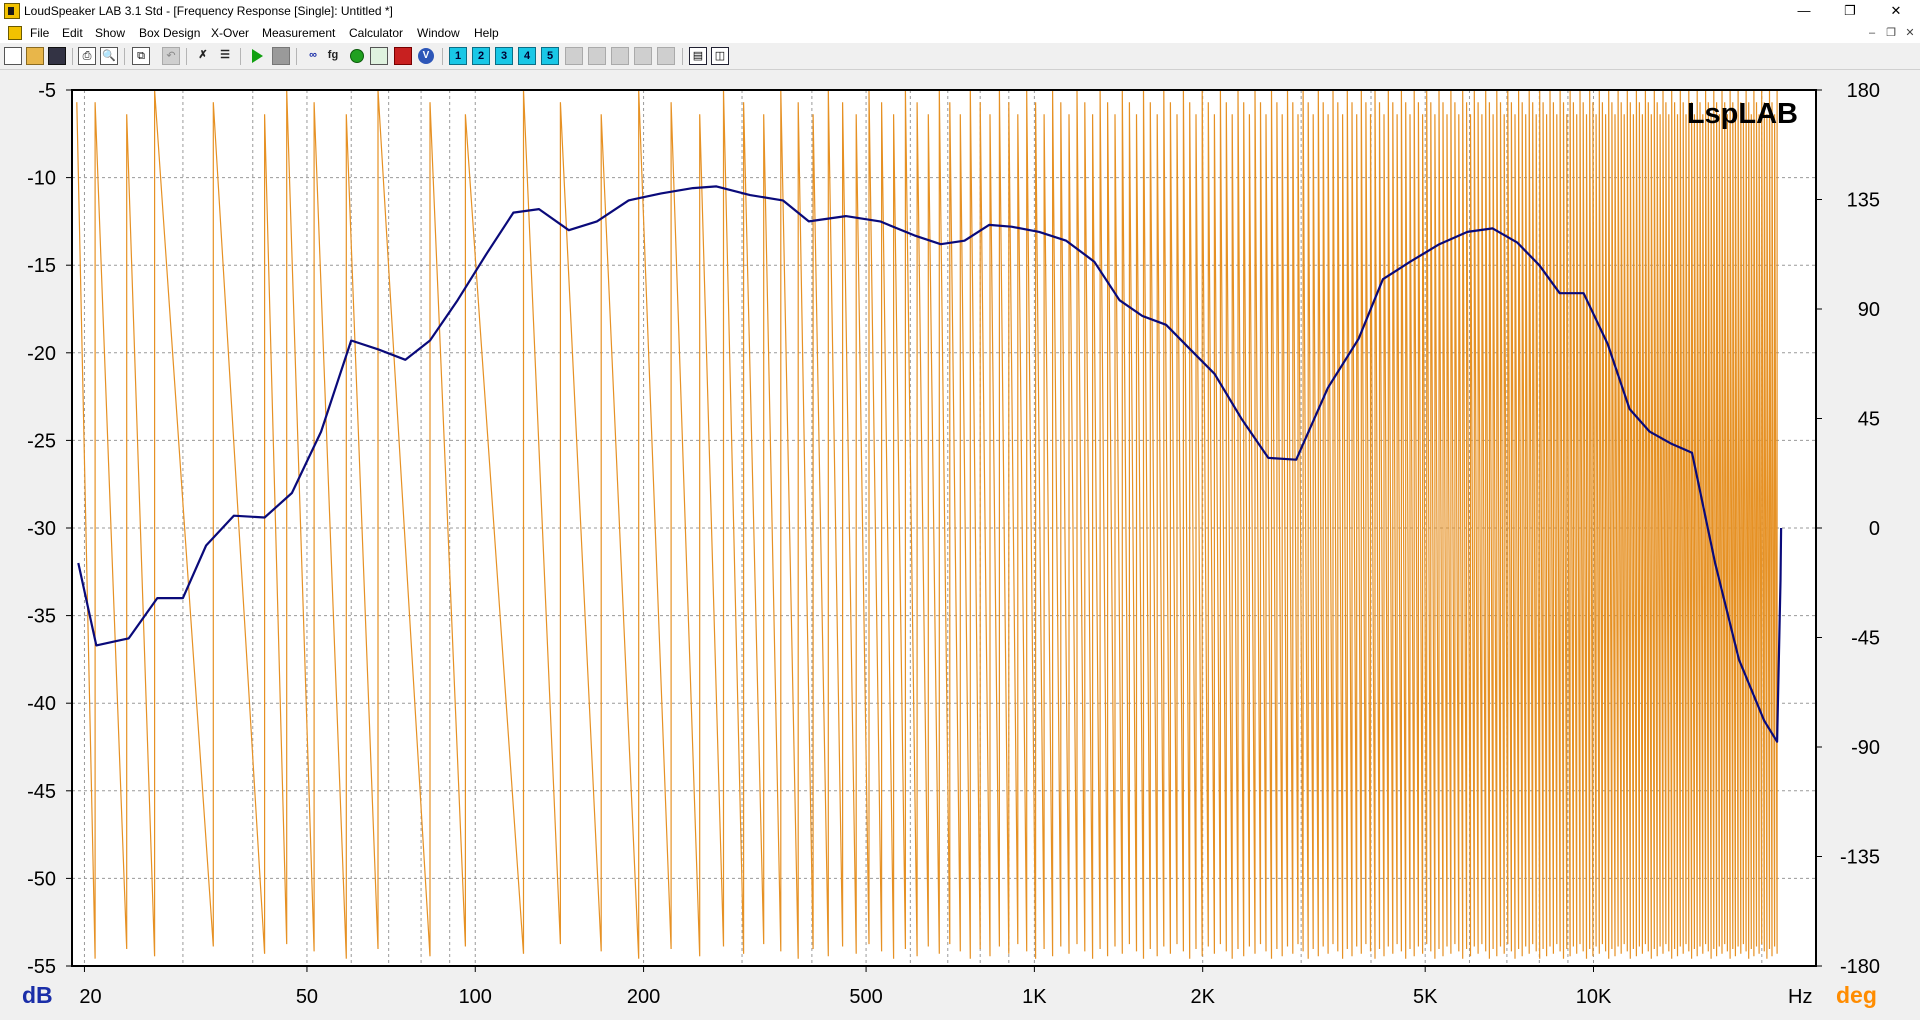  Describe the element at coordinates (1891, 33) in the screenshot. I see `mdi-restore-button: ❐` at that location.